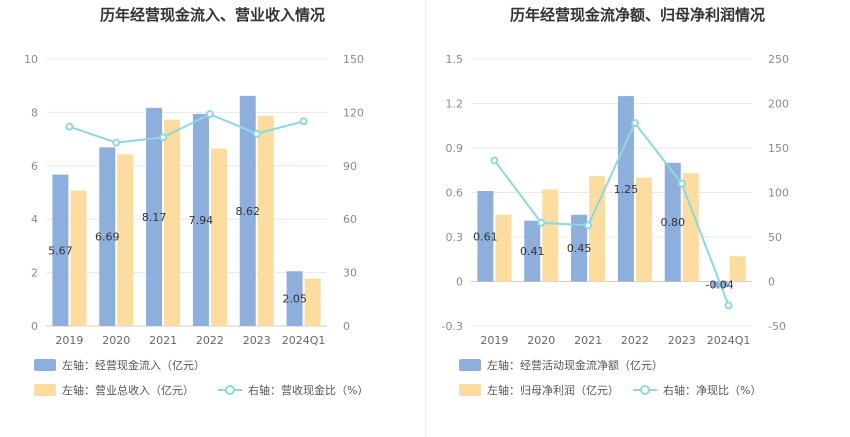 Image resolution: width=850 pixels, height=437 pixels. I want to click on y-right-tick-label: 90, so click(350, 166).